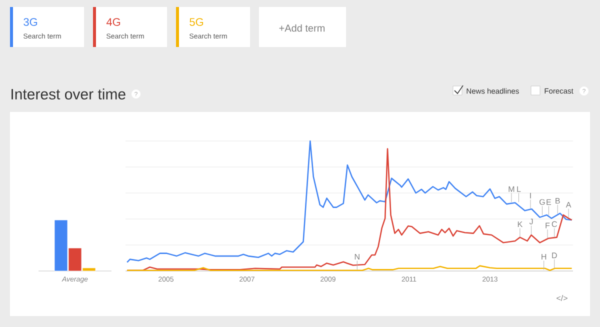  I want to click on annotation: I, so click(530, 195).